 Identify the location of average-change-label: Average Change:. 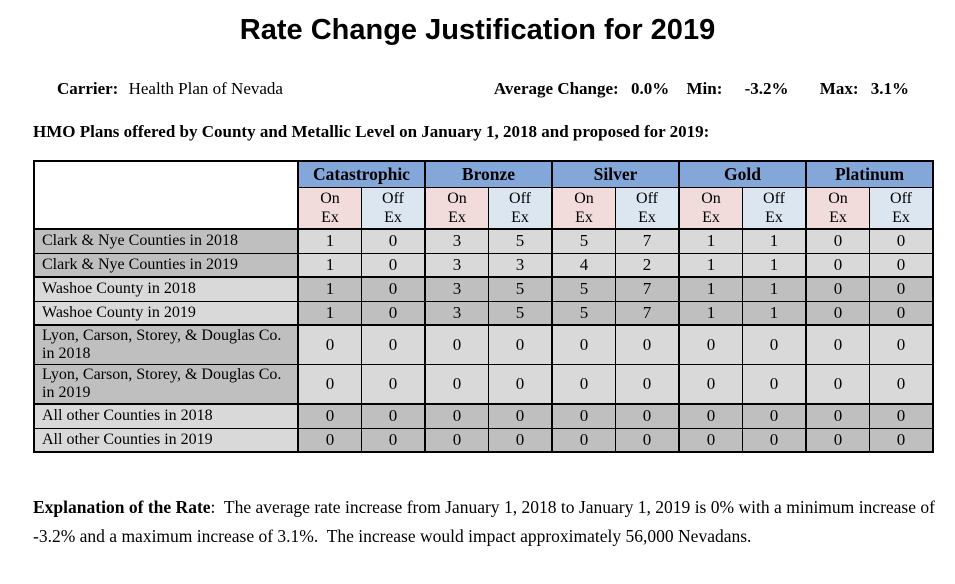
(556, 88).